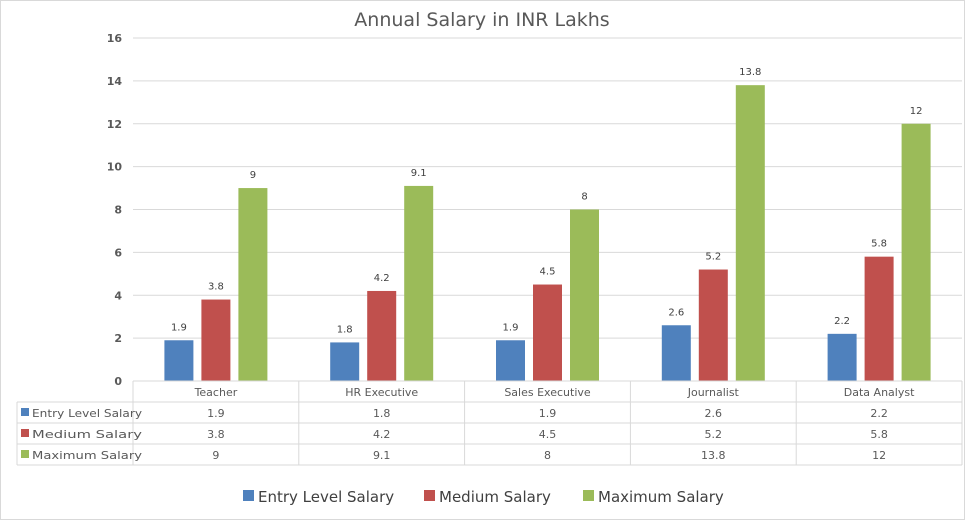 This screenshot has height=520, width=965. What do you see at coordinates (345, 329) in the screenshot?
I see `data-label: 1.8` at bounding box center [345, 329].